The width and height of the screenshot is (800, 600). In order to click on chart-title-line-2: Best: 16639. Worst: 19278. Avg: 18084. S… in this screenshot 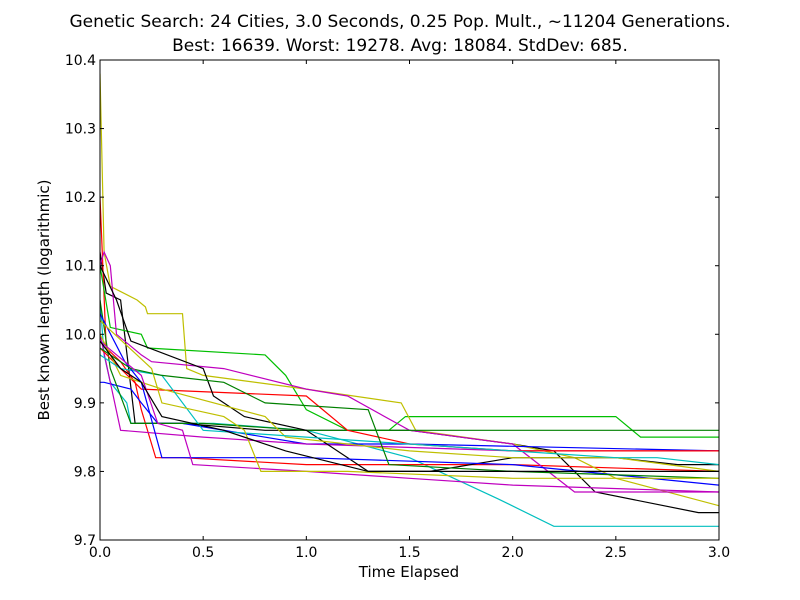, I will do `click(400, 46)`.